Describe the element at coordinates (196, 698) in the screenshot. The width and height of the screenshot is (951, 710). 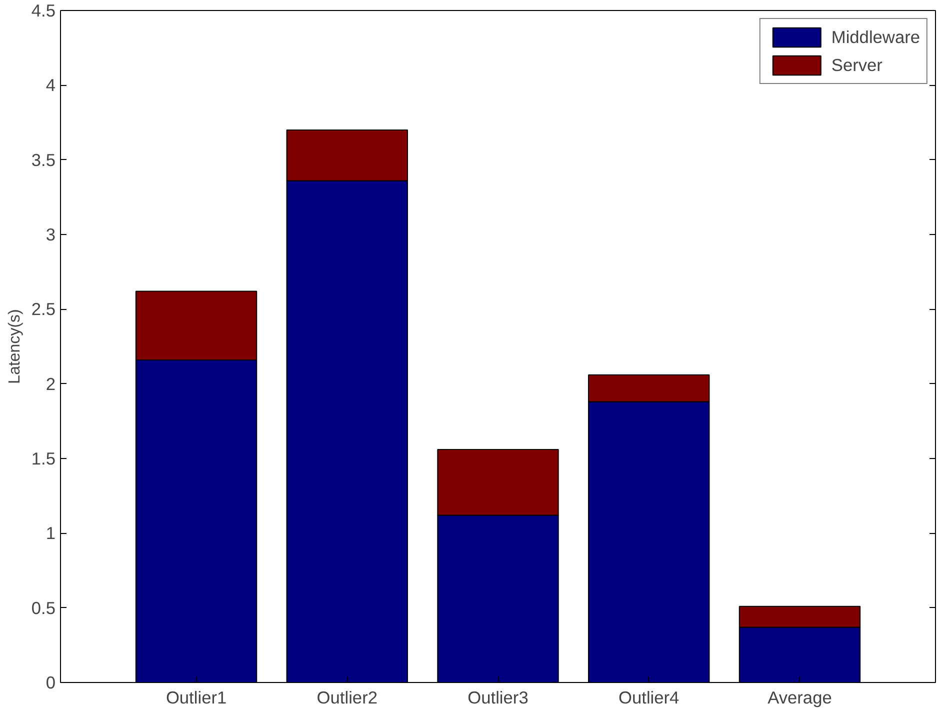
I see `x-tick-label: Outlier1` at that location.